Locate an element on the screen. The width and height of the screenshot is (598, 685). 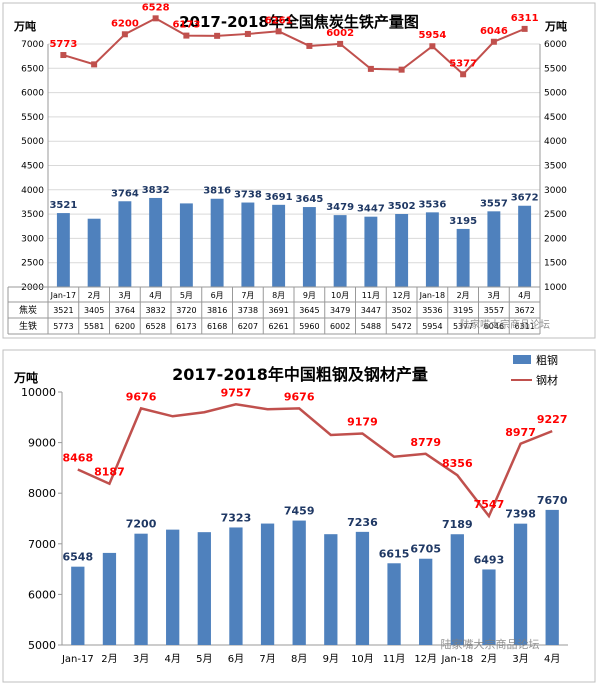
chart2-x-tick-label: Jan-17 is located at coordinates (77, 659).